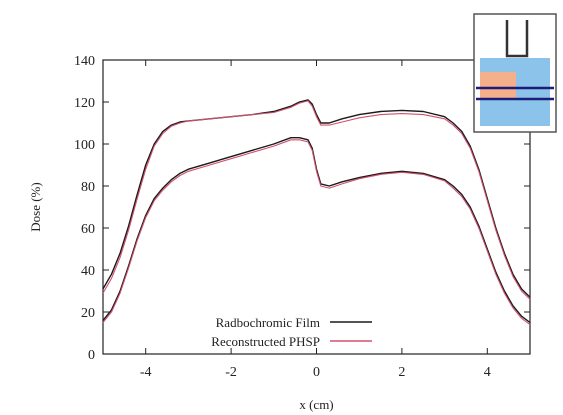 This screenshot has width=563, height=415. What do you see at coordinates (316, 404) in the screenshot?
I see `x-axis-label: x (cm)` at bounding box center [316, 404].